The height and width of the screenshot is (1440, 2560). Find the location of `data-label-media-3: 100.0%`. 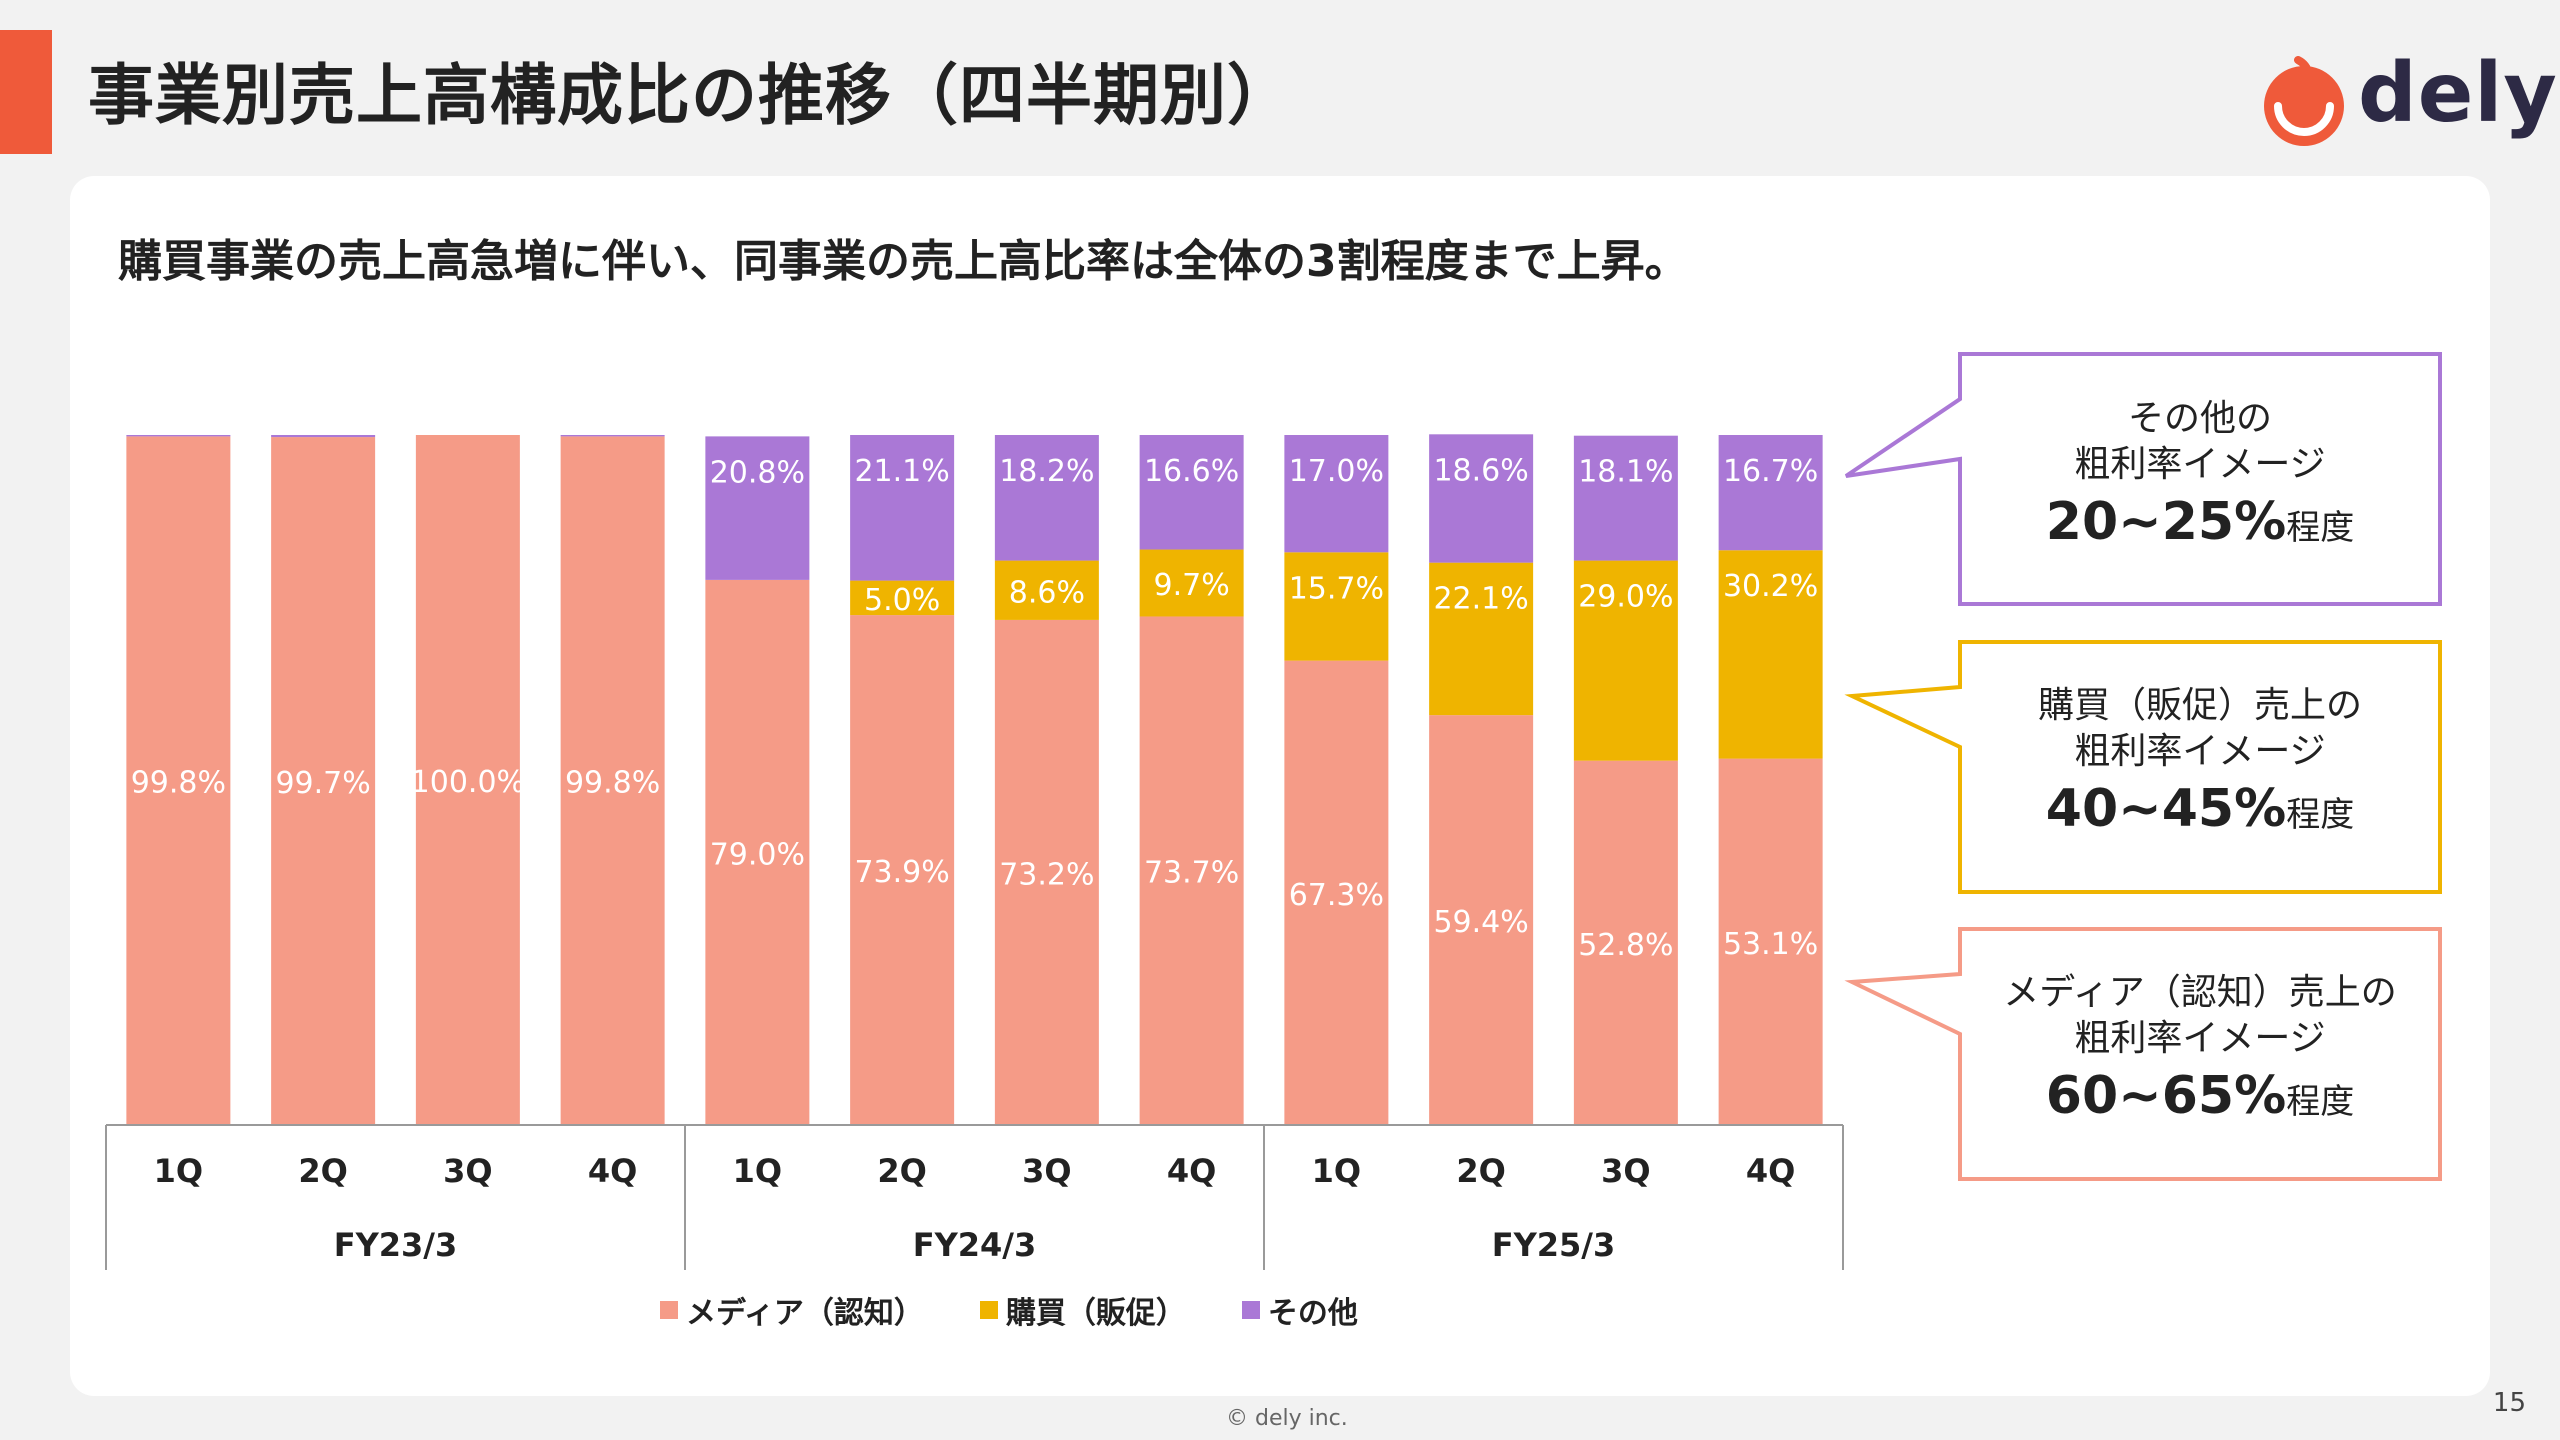

data-label-media-3: 100.0% is located at coordinates (468, 782).